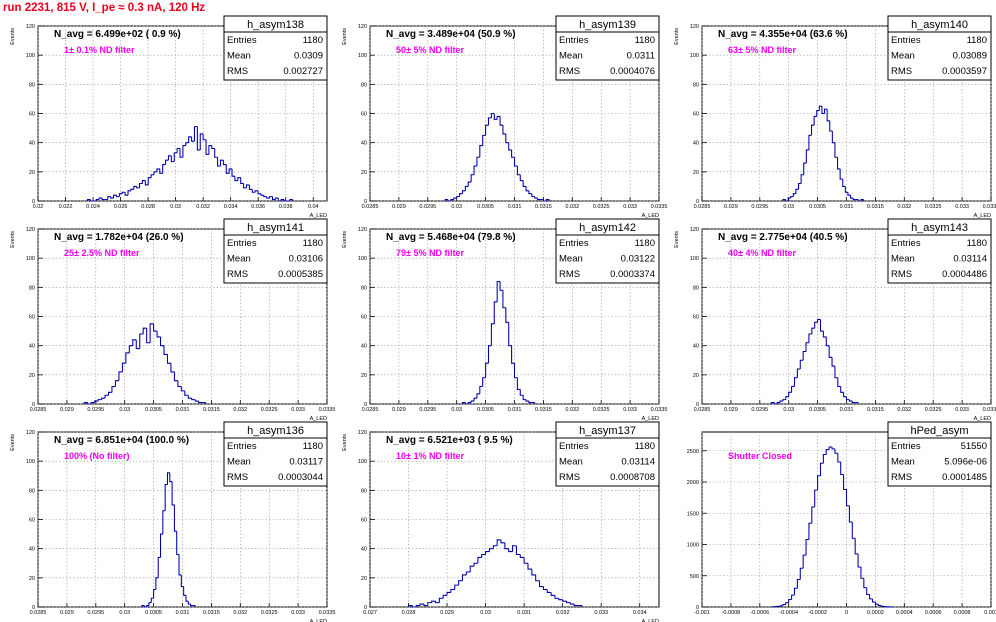 The height and width of the screenshot is (622, 996). What do you see at coordinates (788, 410) in the screenshot?
I see `x-tick-label: 0.03` at bounding box center [788, 410].